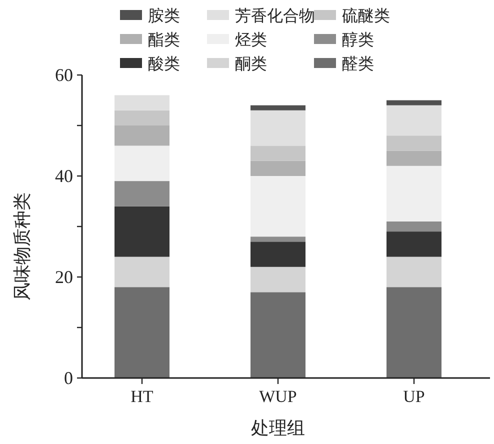 The width and height of the screenshot is (494, 444). I want to click on legend-label: 酸类, so click(164, 64).